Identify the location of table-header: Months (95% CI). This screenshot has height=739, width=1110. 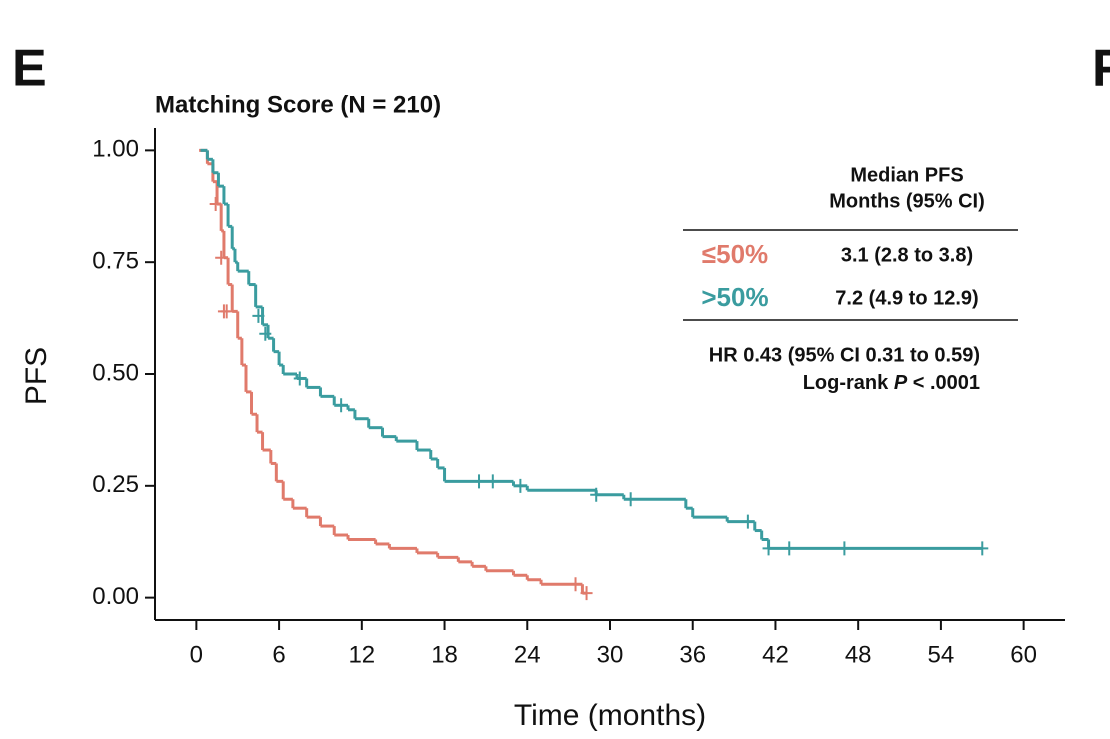
(907, 201).